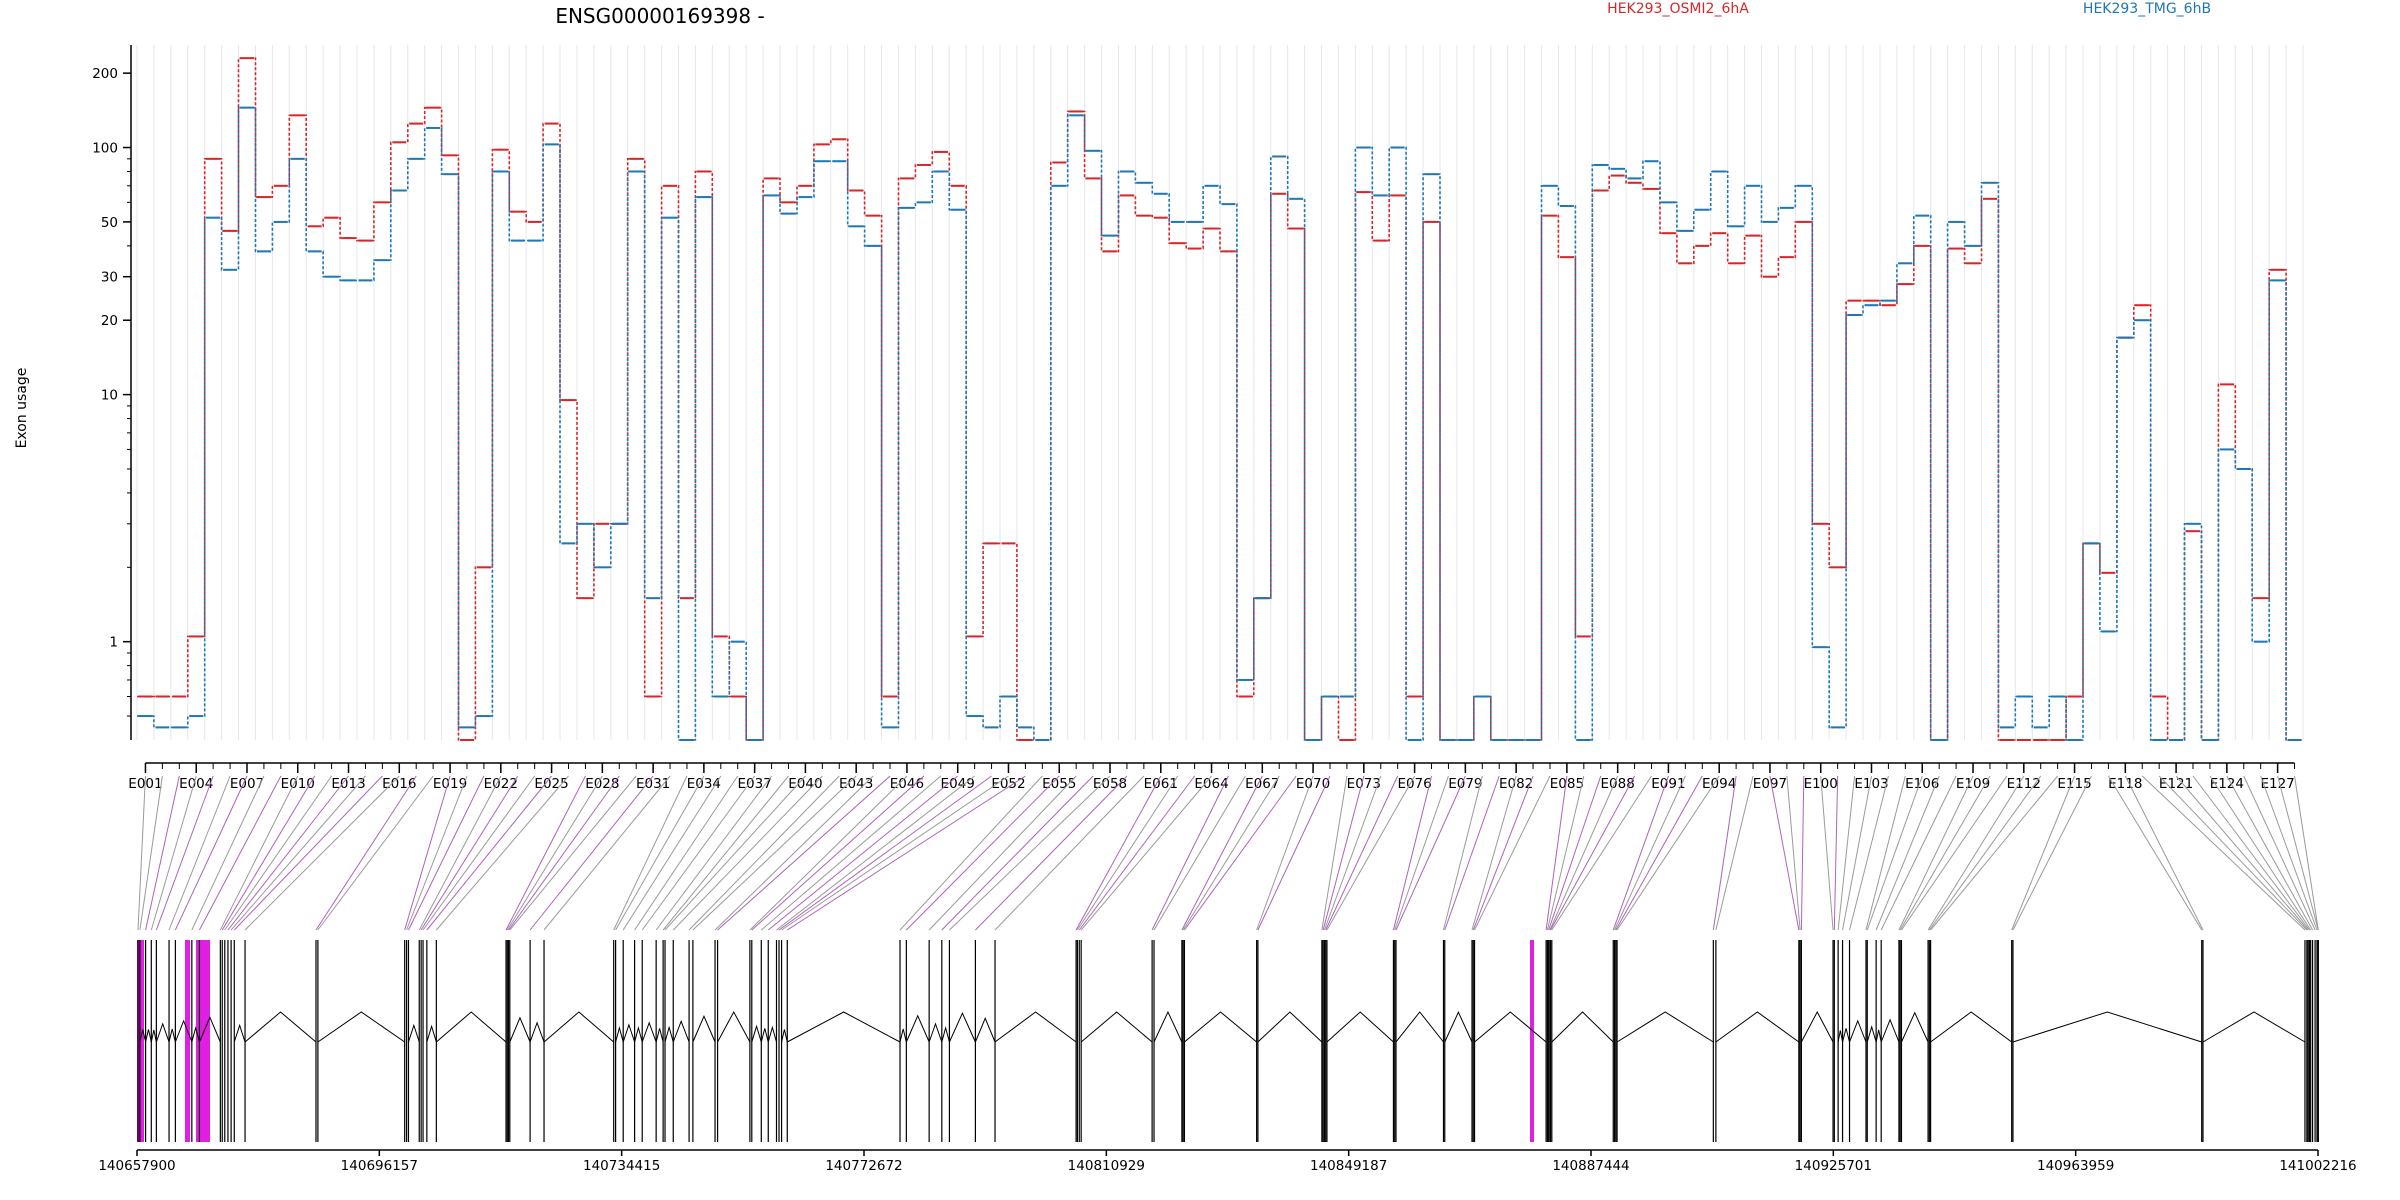 This screenshot has height=1200, width=2400. Describe the element at coordinates (704, 784) in the screenshot. I see `exon-tick-label: E034` at that location.